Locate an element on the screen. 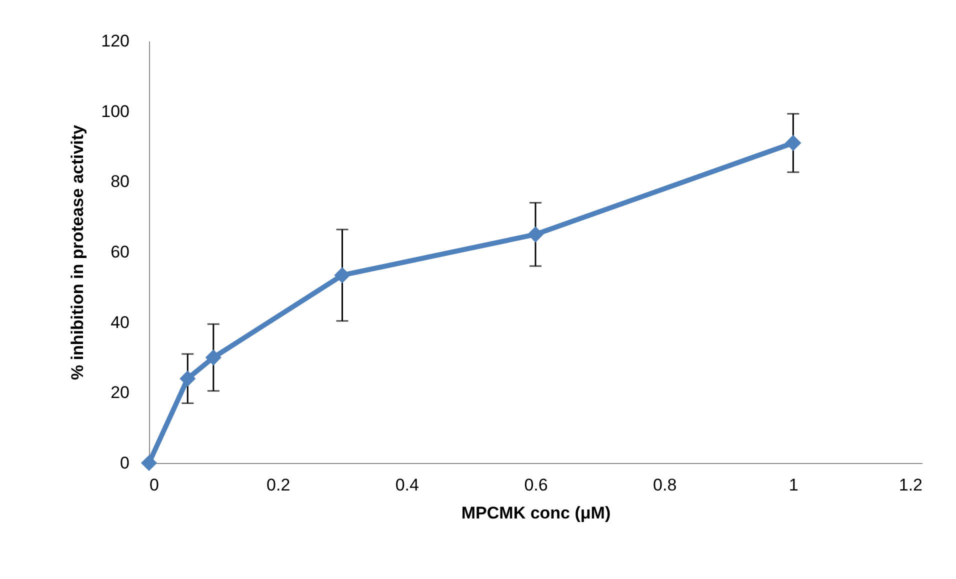  y-tick-label: 100 is located at coordinates (115, 111).